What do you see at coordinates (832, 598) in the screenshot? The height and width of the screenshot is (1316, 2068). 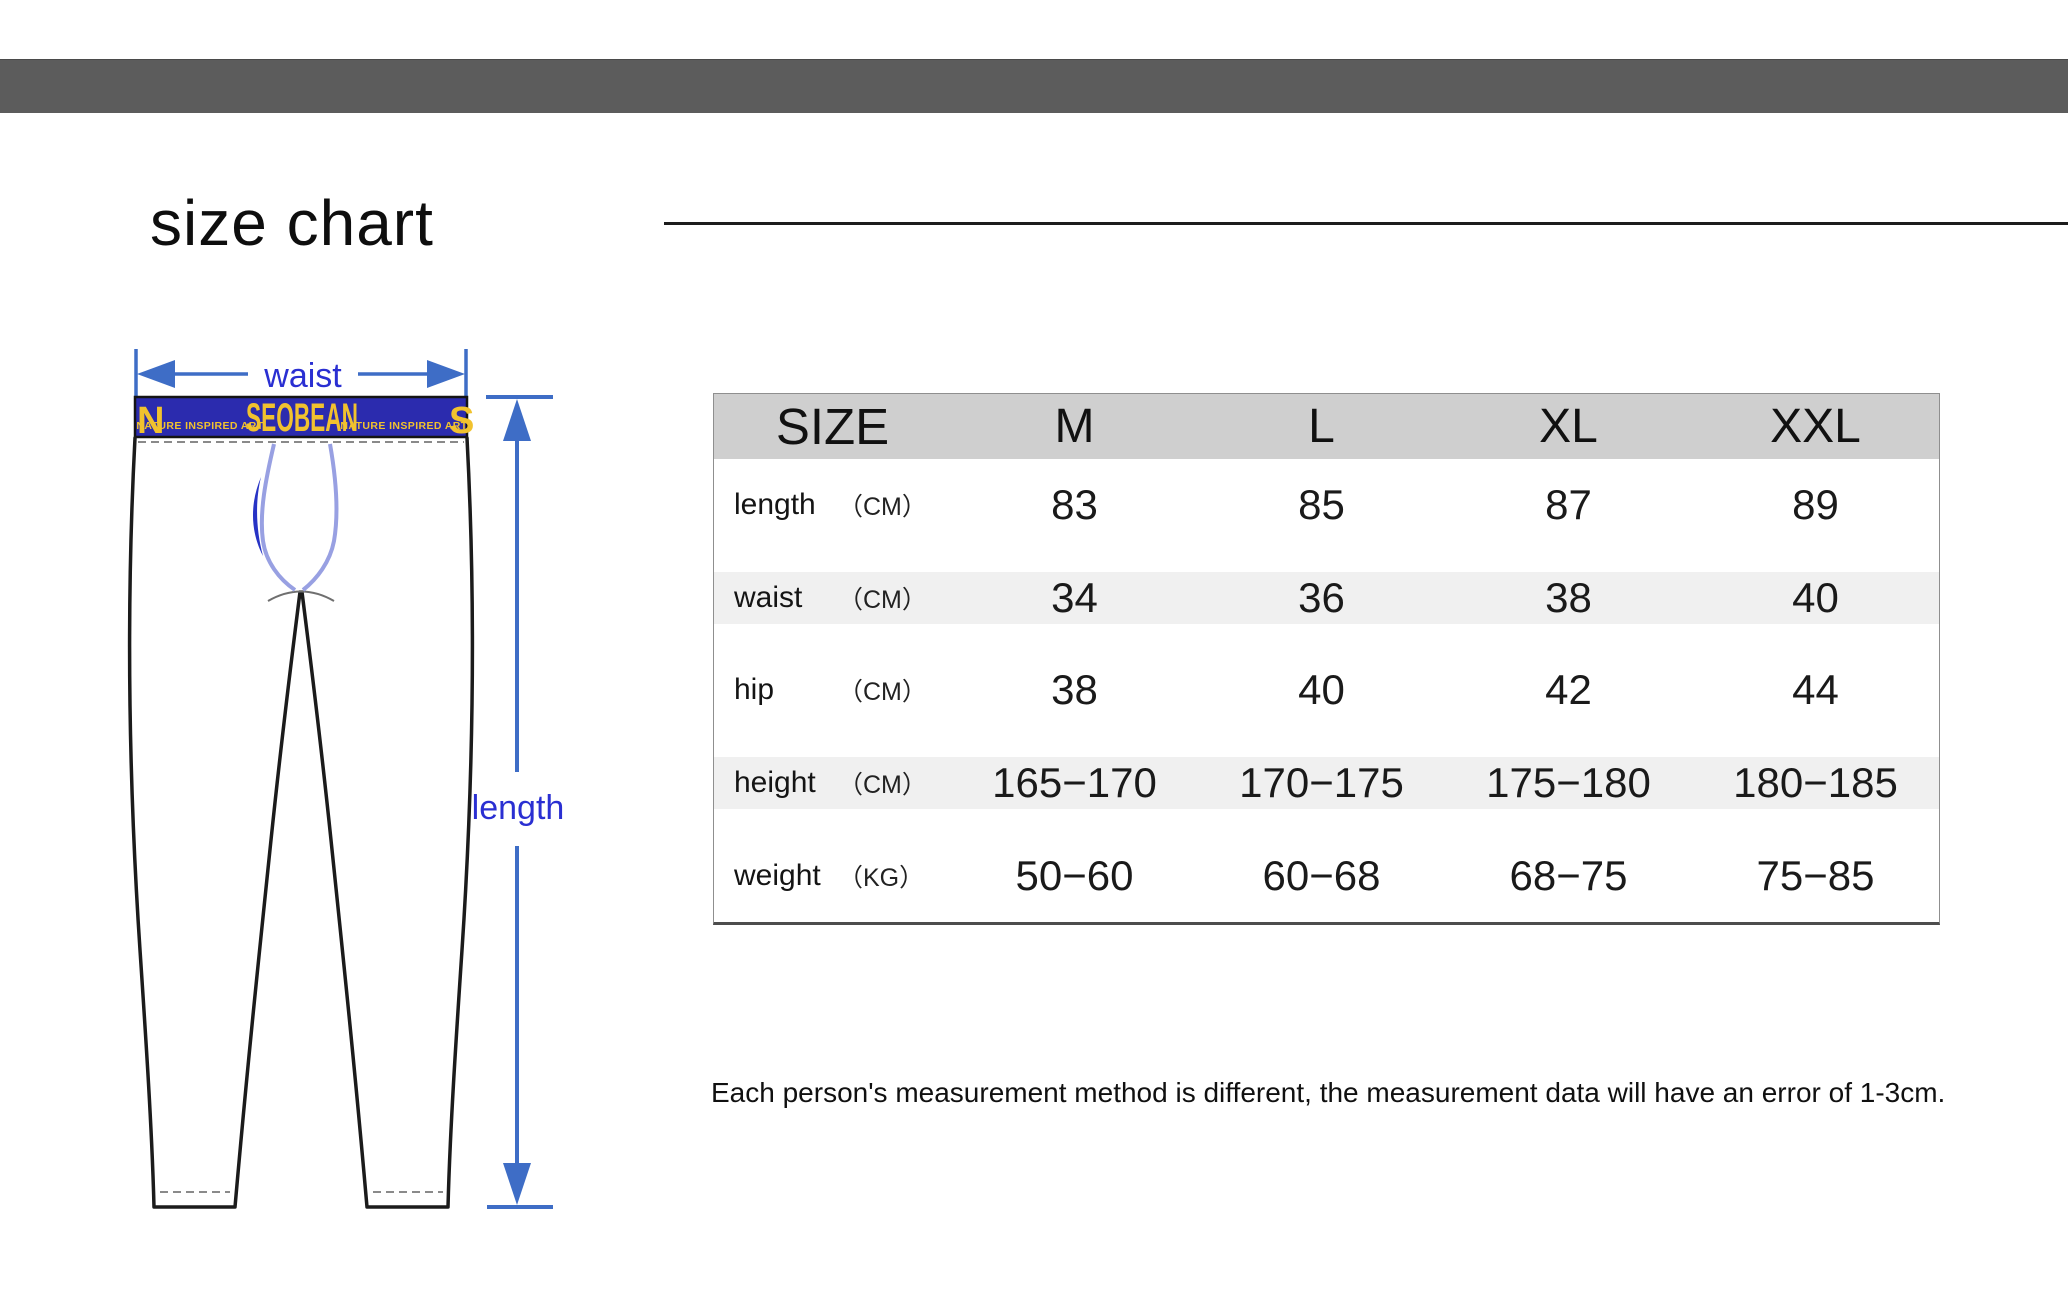 I see `row-label-waist: waist （CM）` at bounding box center [832, 598].